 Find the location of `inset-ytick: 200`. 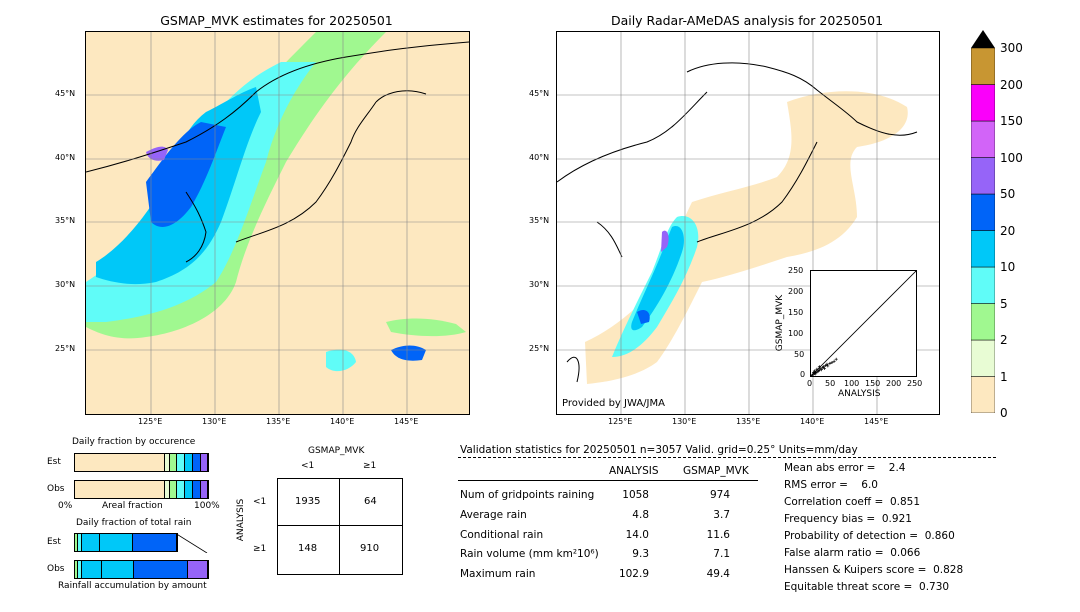

inset-ytick: 200 is located at coordinates (796, 291).